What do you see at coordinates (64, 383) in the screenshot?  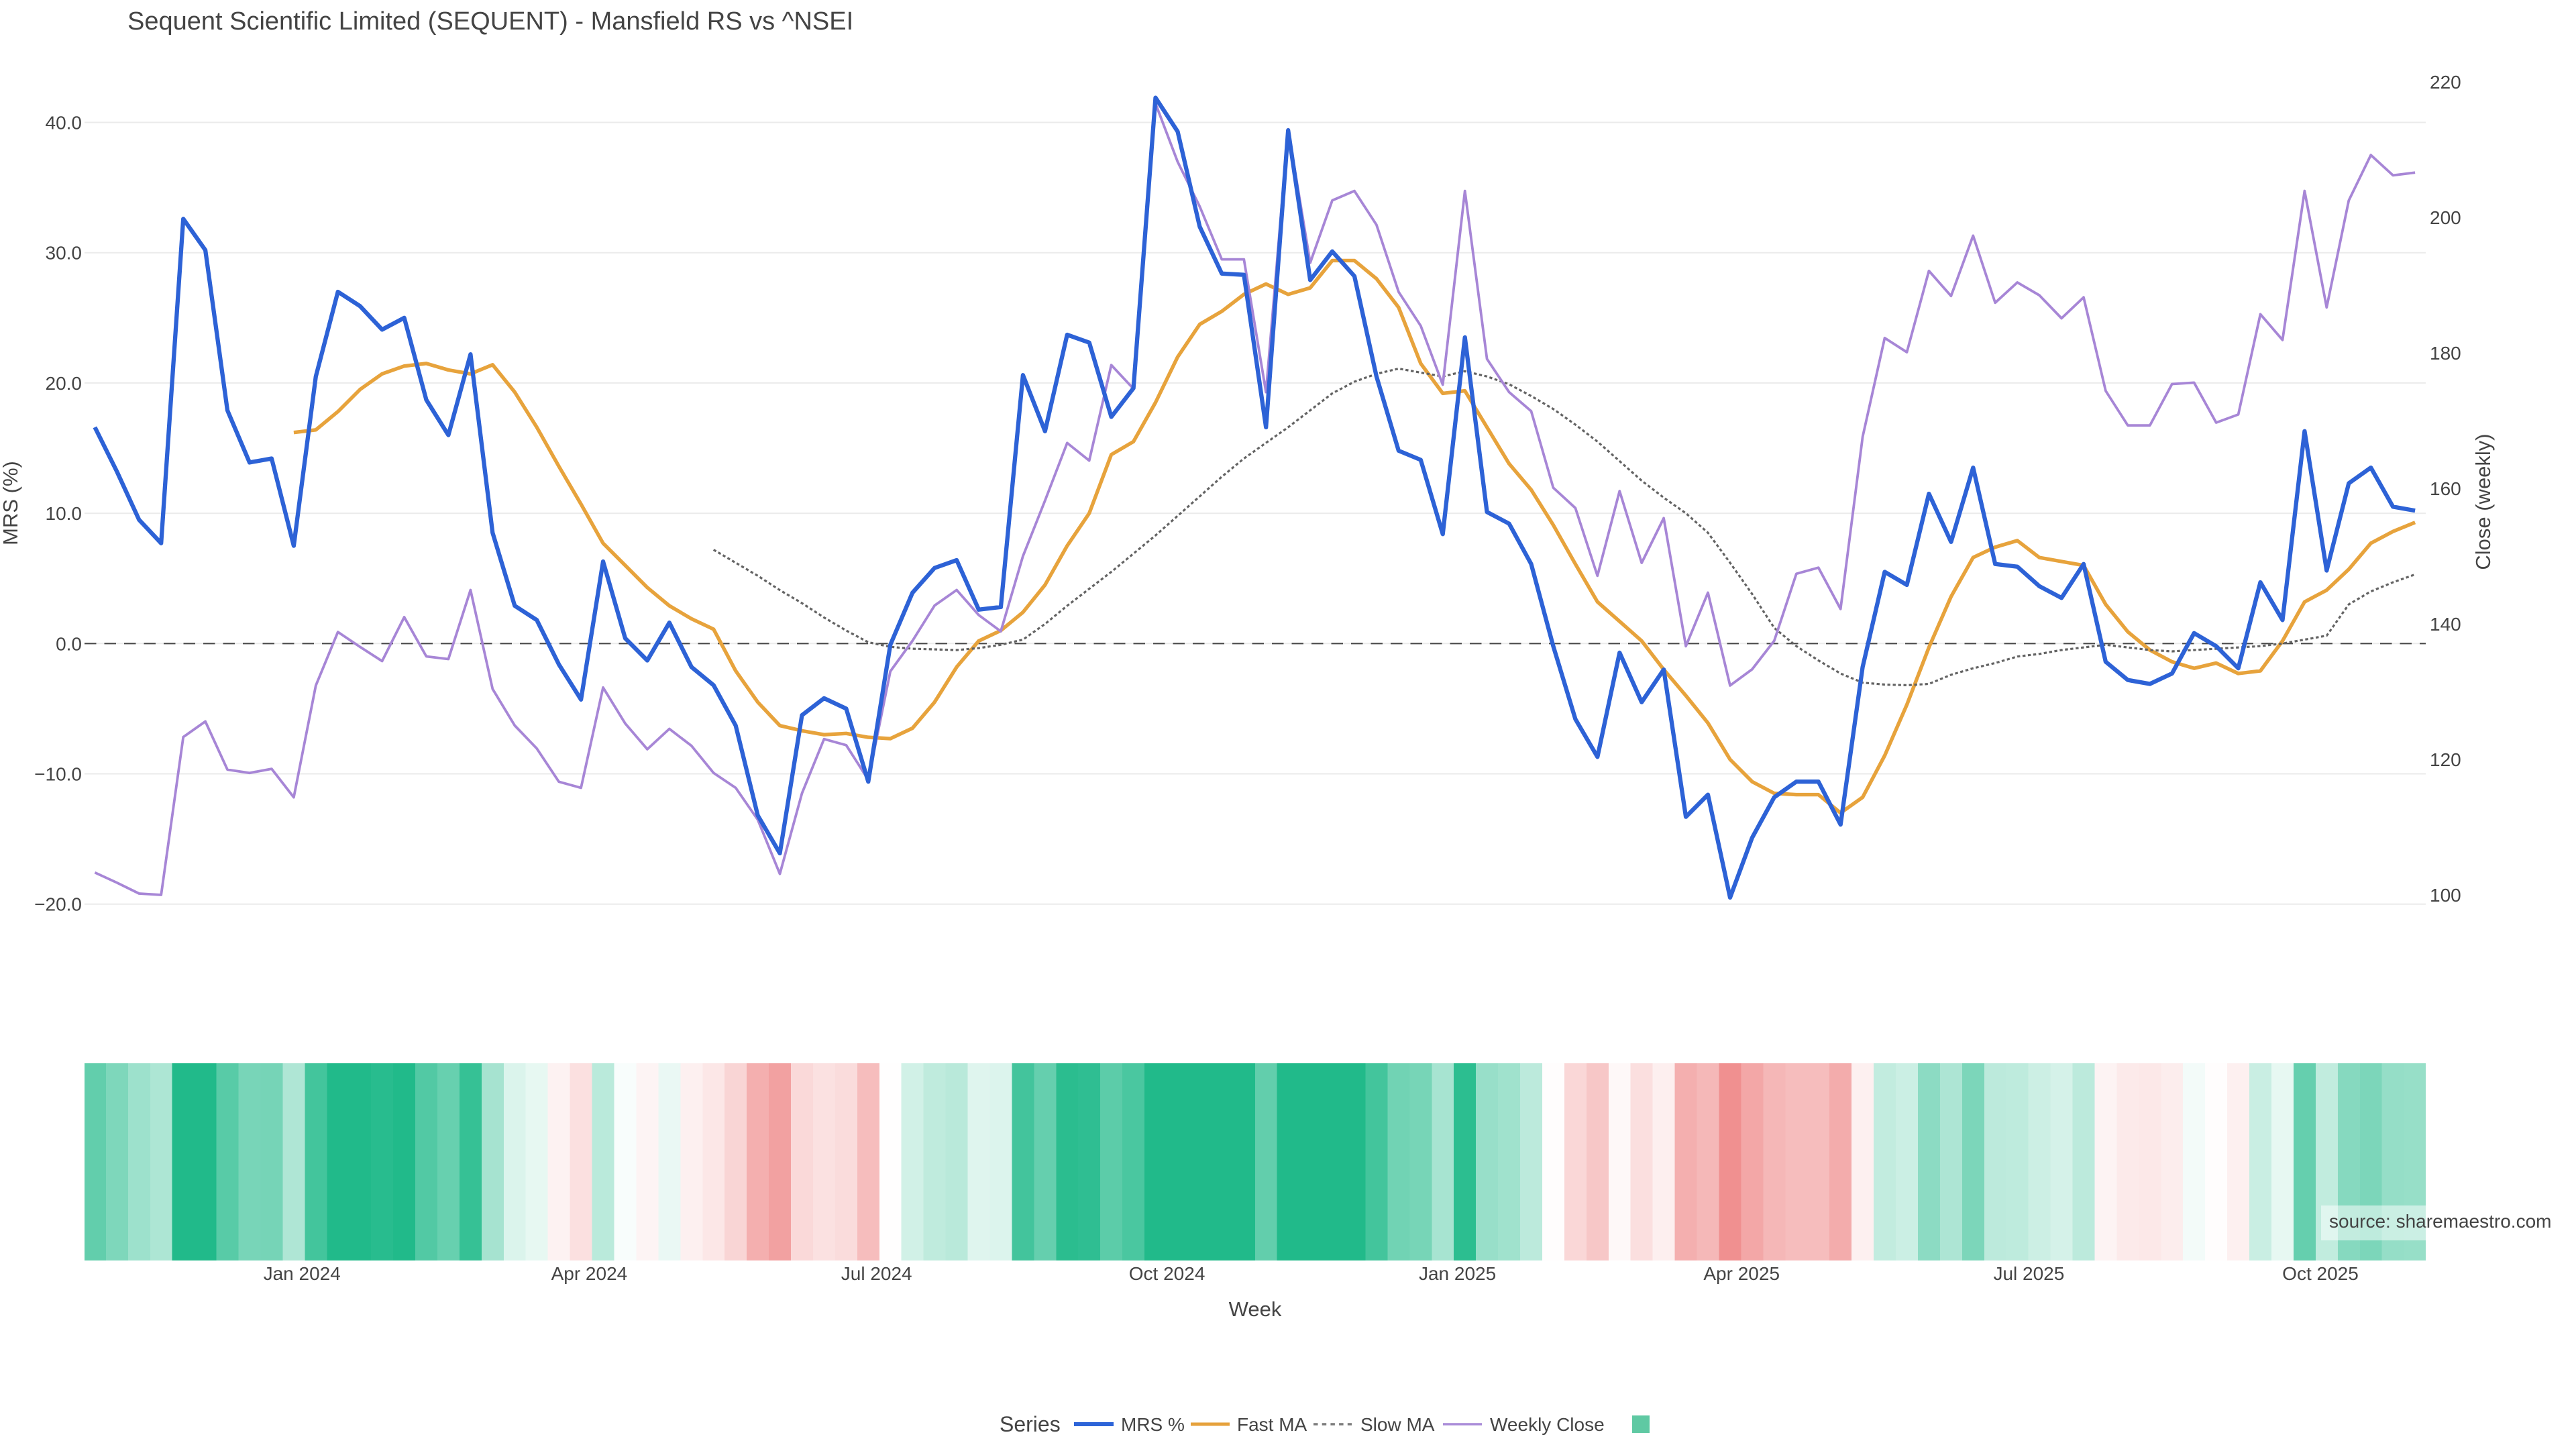 I see `svg-text: 20.0` at bounding box center [64, 383].